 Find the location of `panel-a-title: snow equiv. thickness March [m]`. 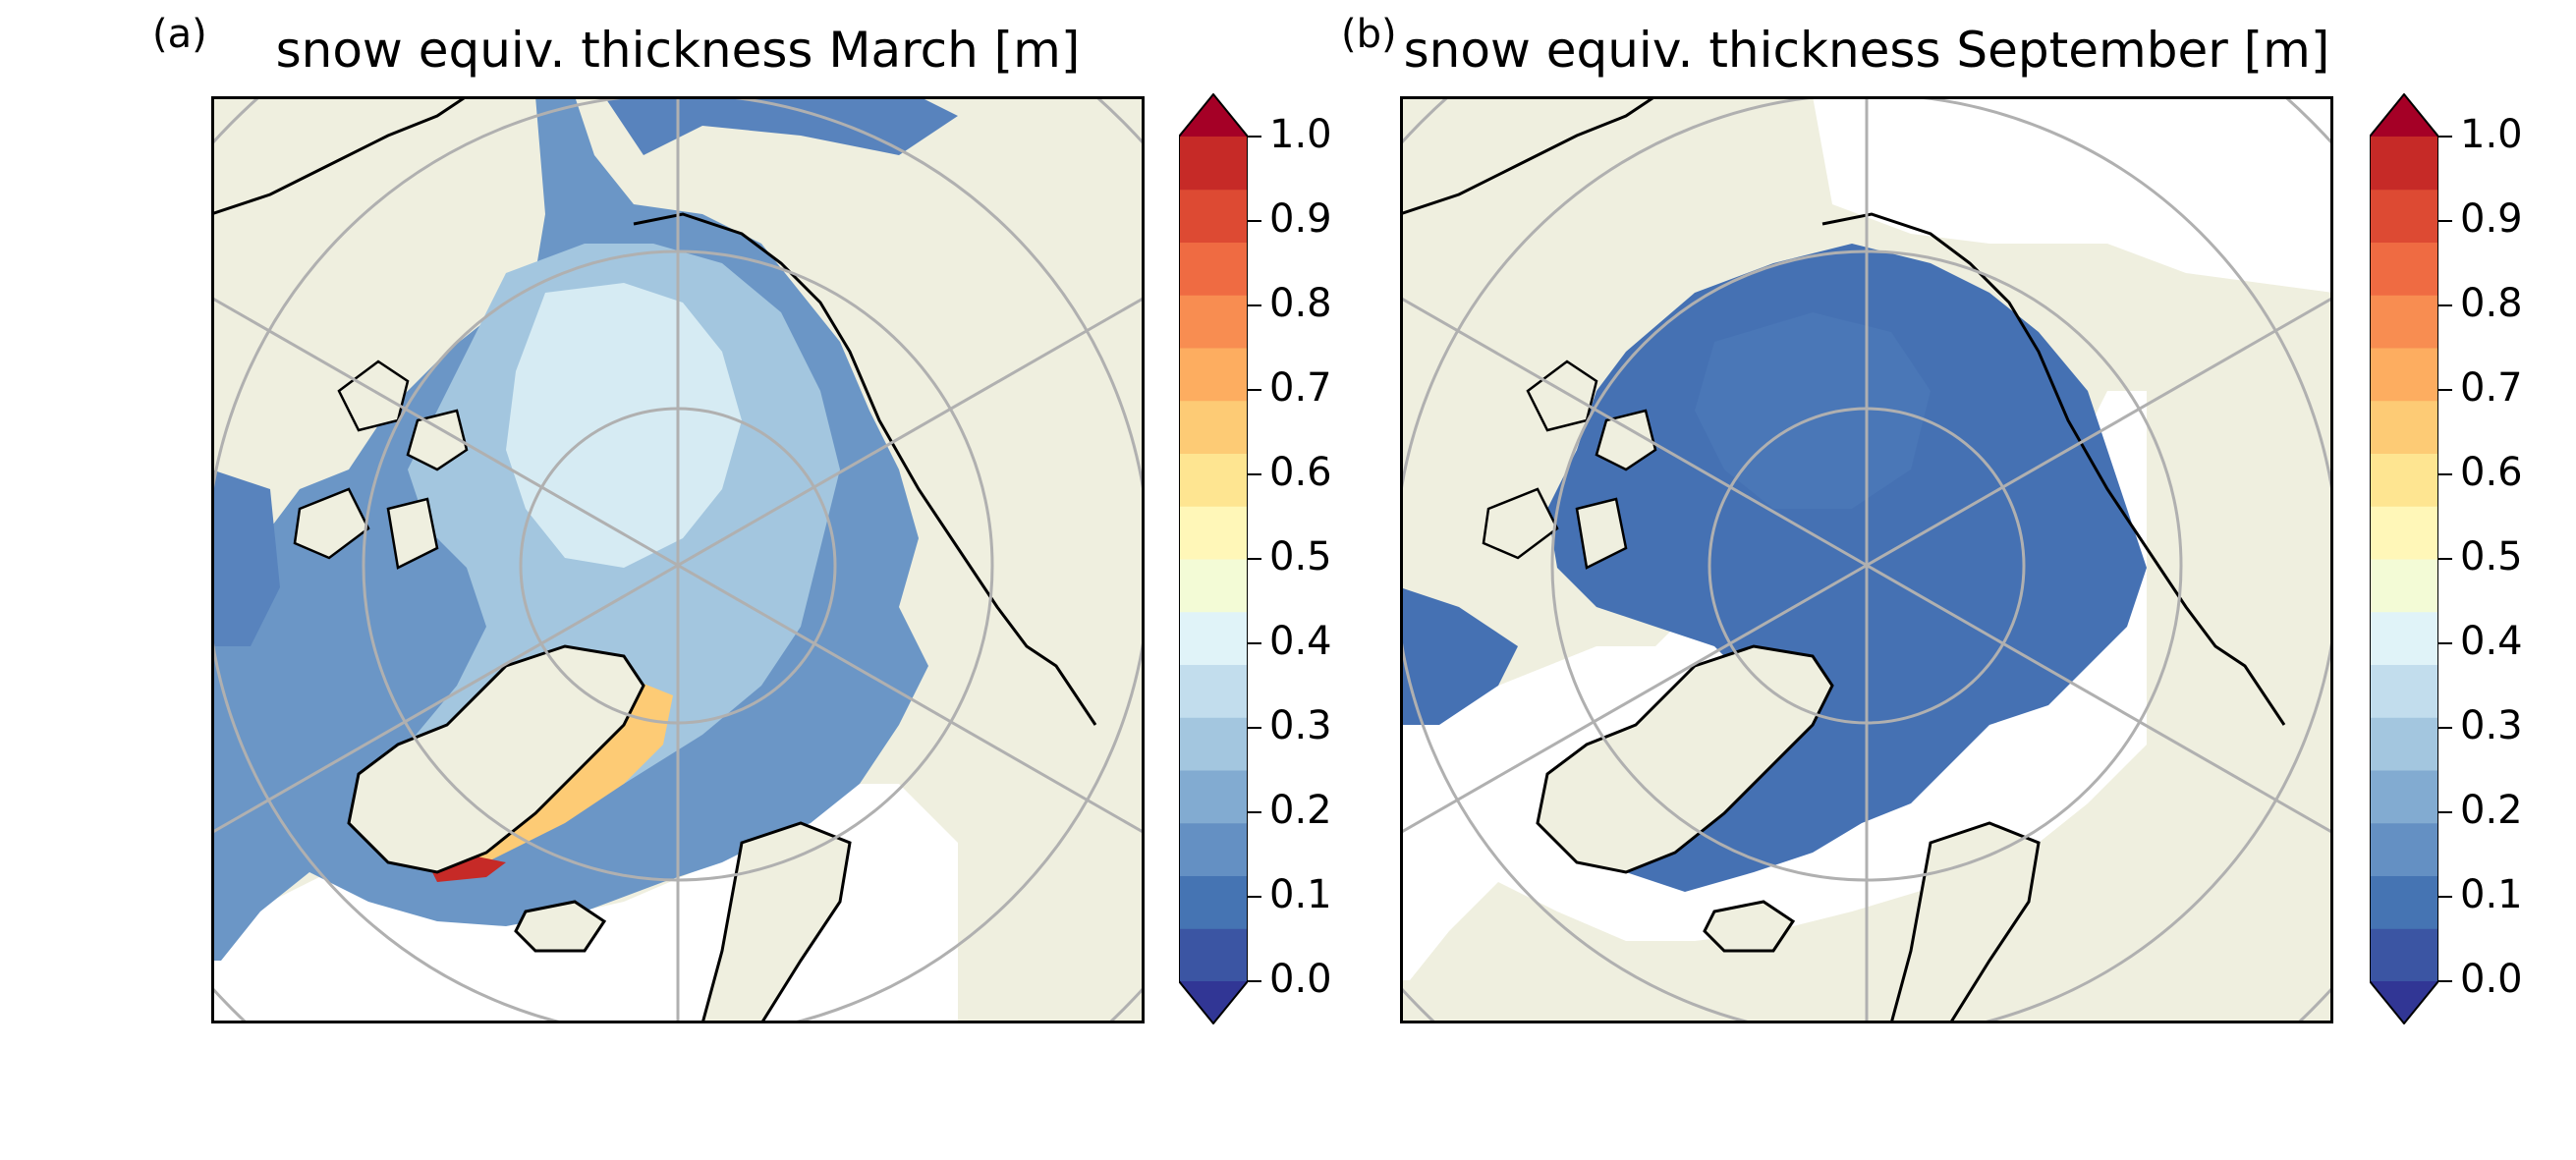

panel-a-title: snow equiv. thickness March [m] is located at coordinates (678, 50).